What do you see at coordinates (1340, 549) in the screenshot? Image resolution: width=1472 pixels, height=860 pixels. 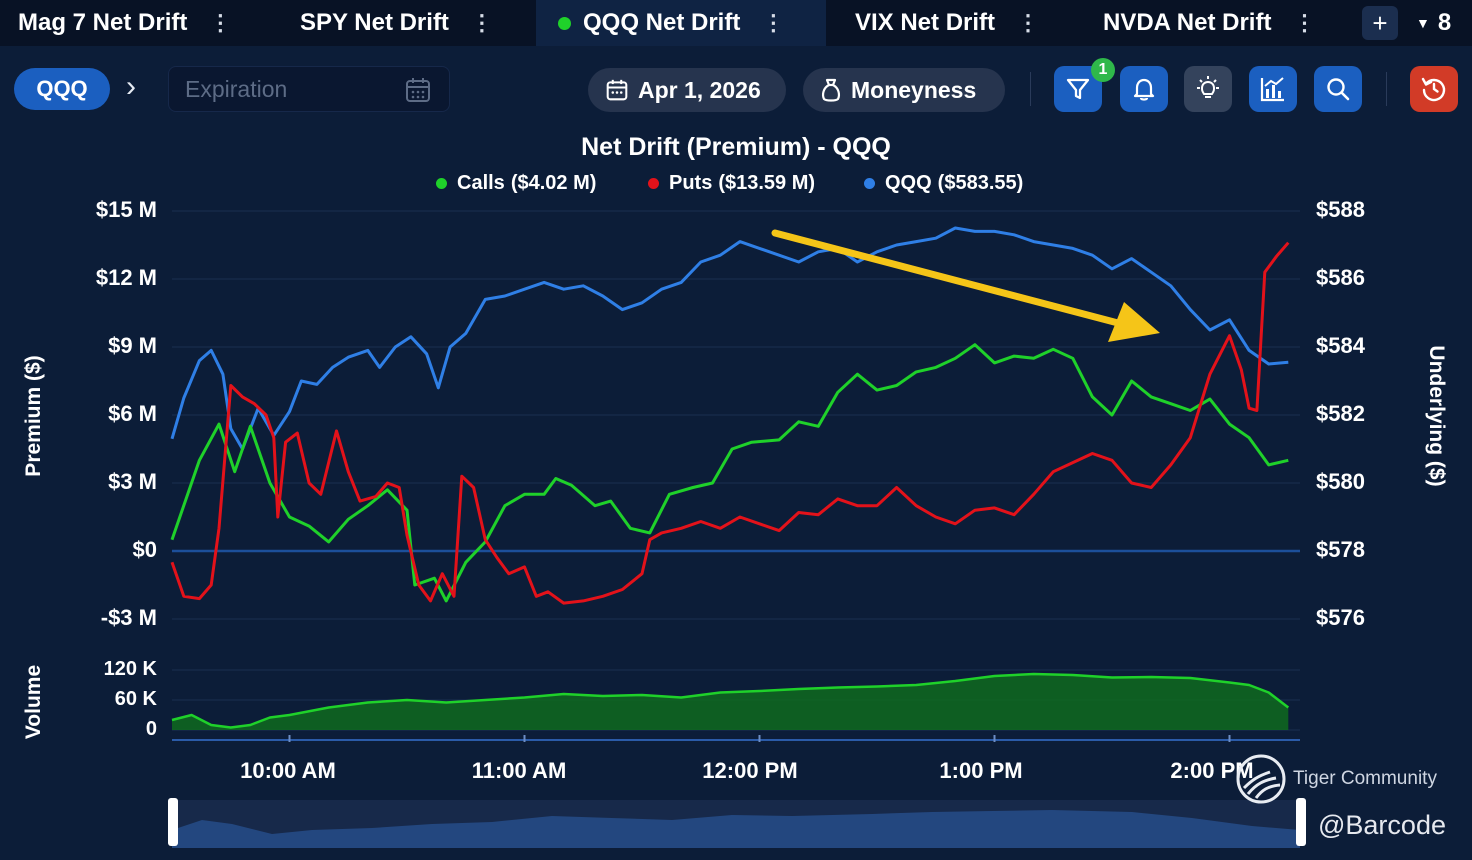 I see `y-right-tick-label: $578` at bounding box center [1340, 549].